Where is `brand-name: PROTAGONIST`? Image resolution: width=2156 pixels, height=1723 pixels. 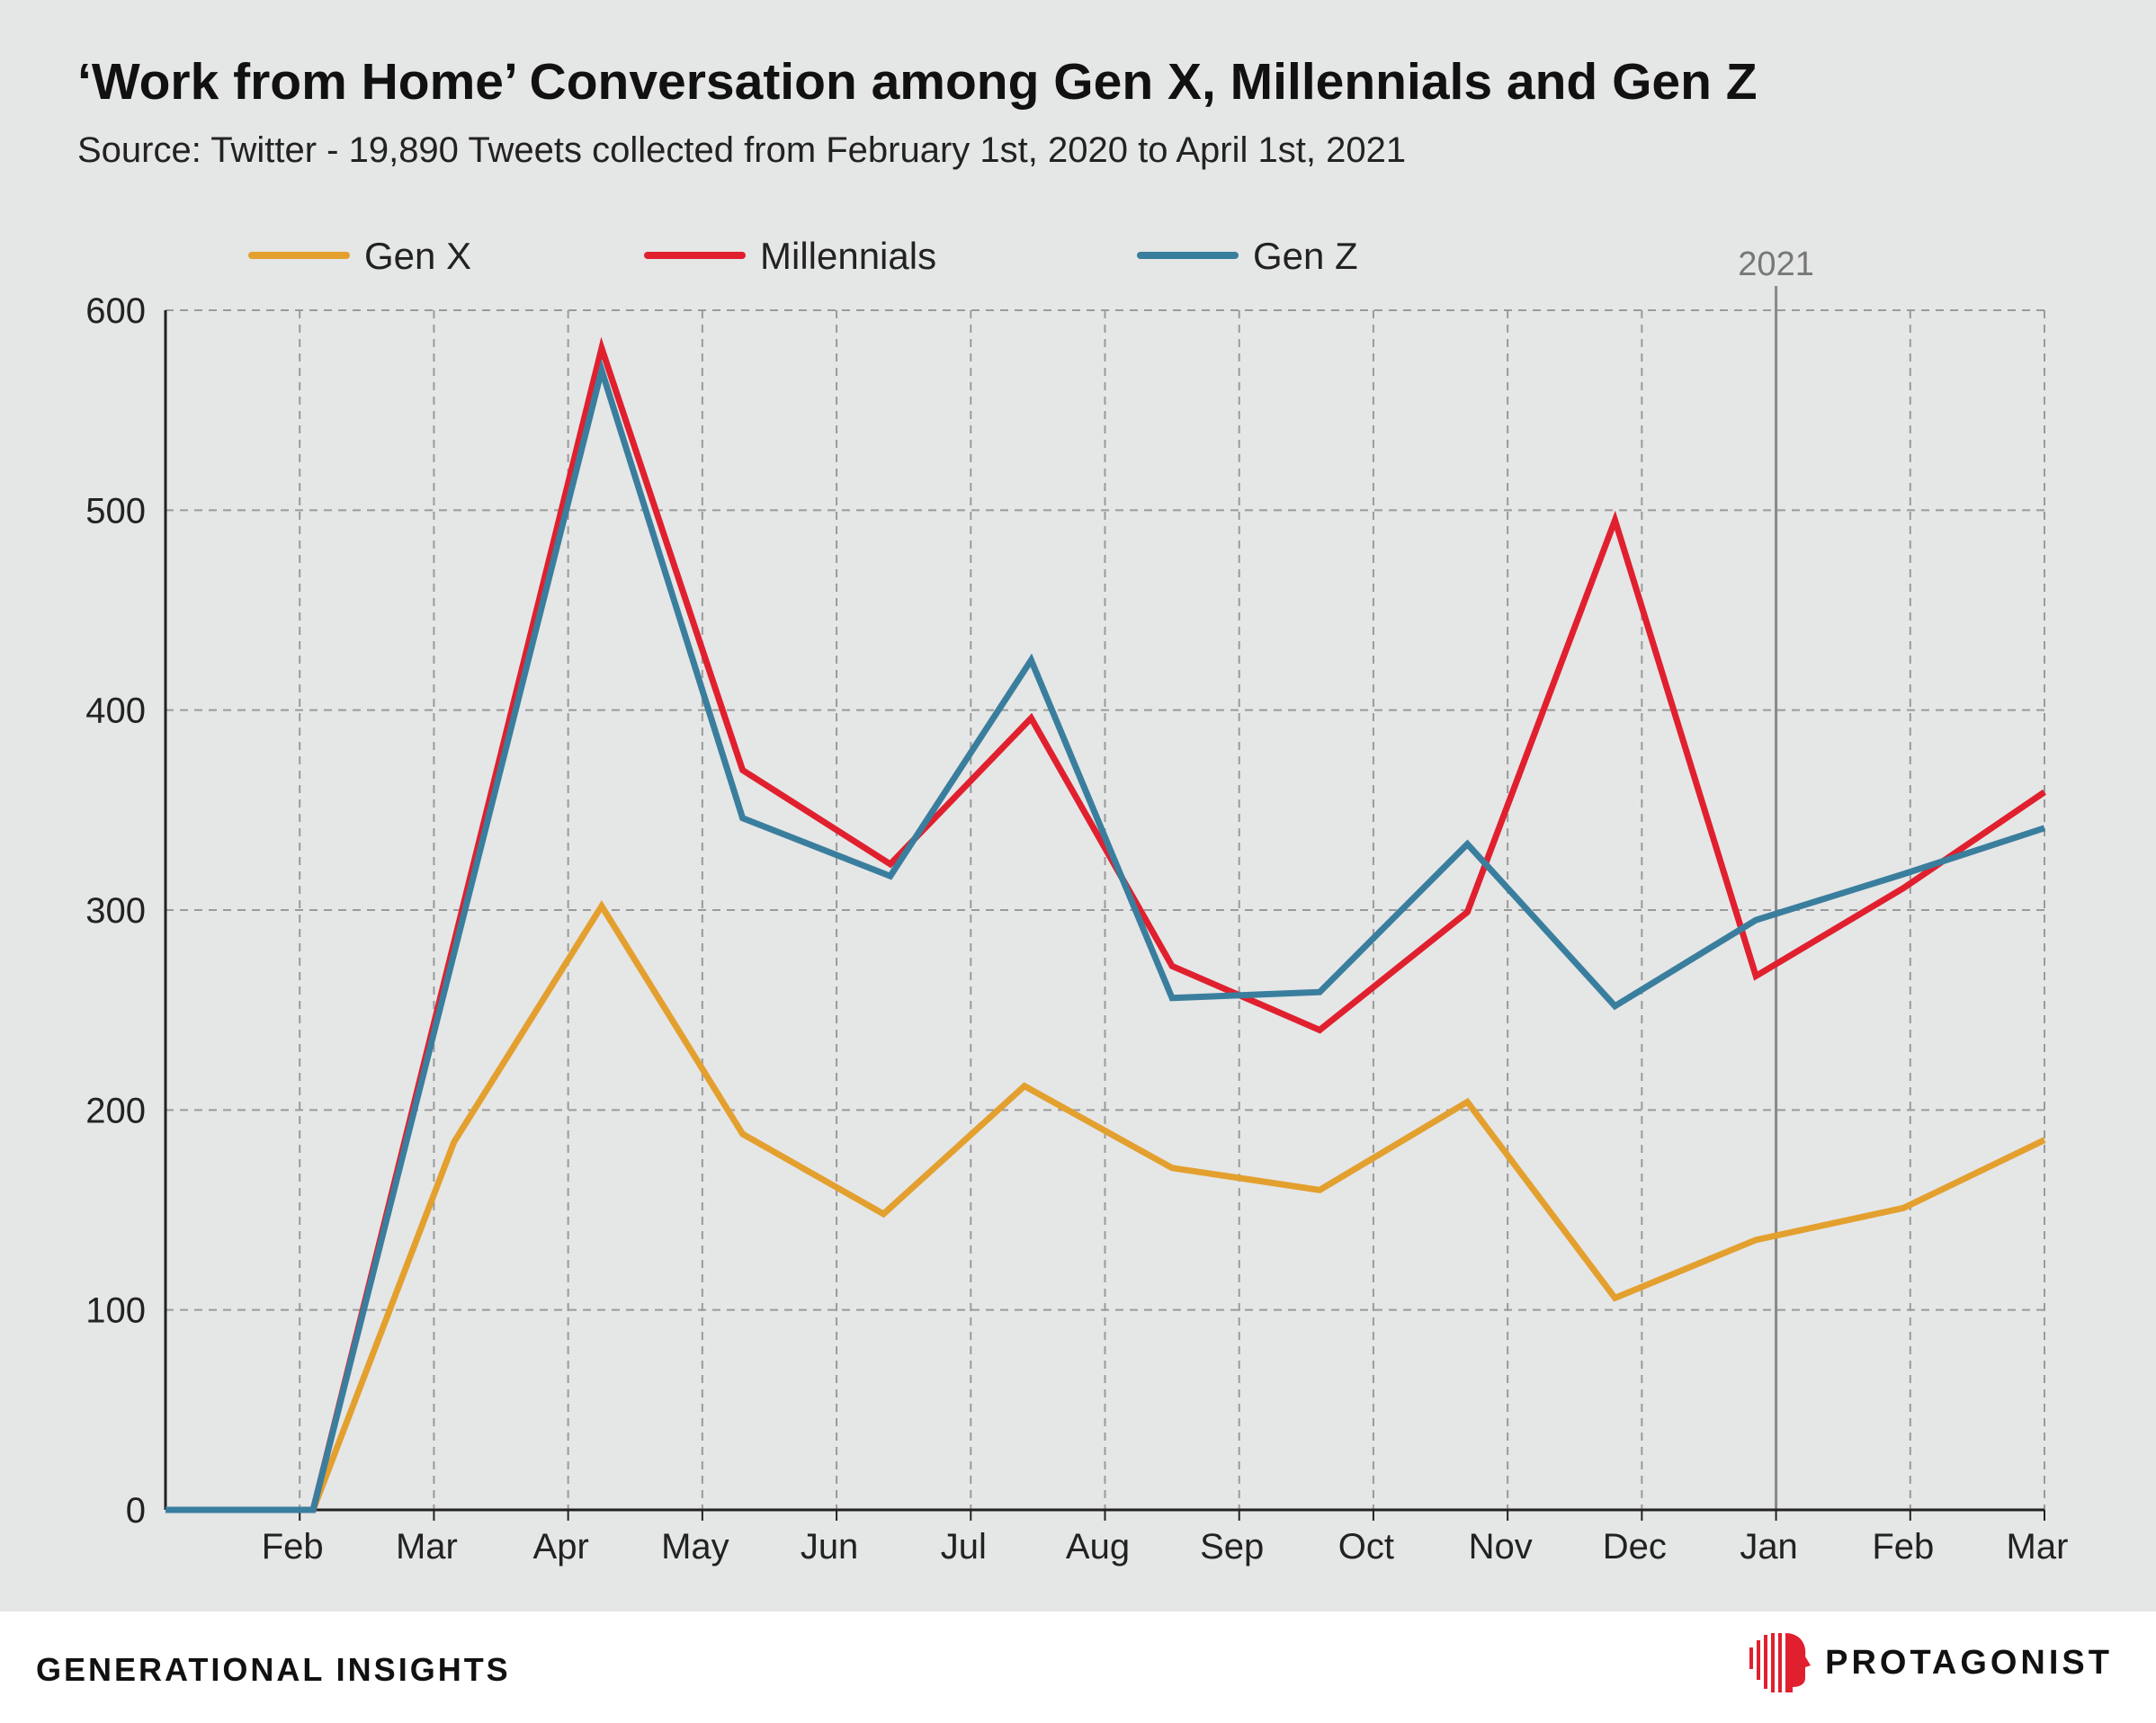 brand-name: PROTAGONIST is located at coordinates (1969, 1662).